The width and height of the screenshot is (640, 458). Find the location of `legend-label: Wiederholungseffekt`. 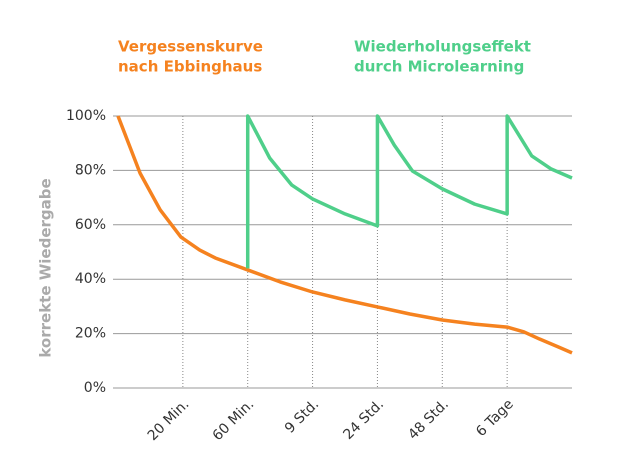

legend-label: Wiederholungseffekt is located at coordinates (442, 47).